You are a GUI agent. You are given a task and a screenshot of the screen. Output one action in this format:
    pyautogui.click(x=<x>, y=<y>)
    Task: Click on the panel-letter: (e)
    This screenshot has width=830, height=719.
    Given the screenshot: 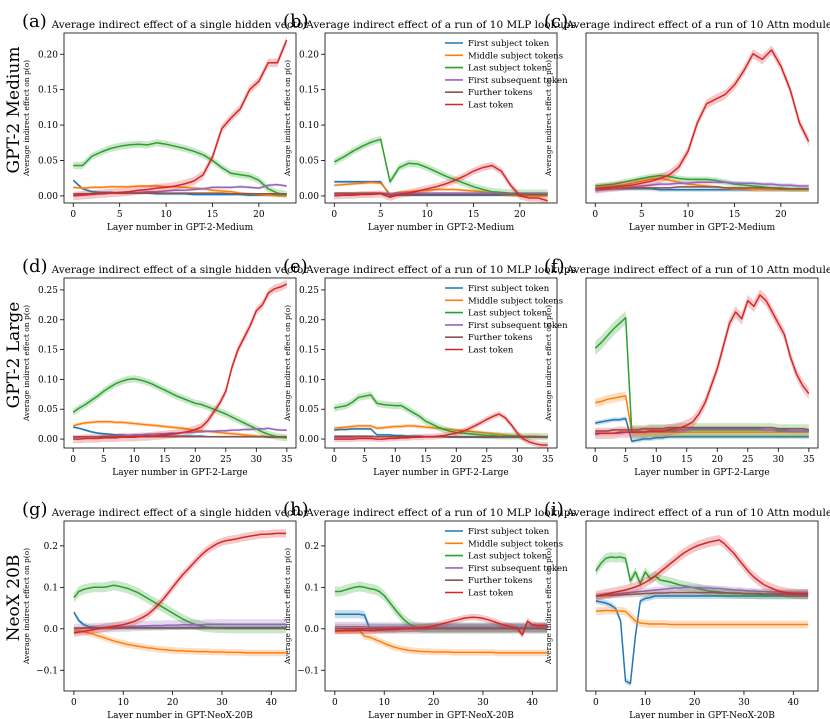 What is the action you would take?
    pyautogui.click(x=295, y=266)
    